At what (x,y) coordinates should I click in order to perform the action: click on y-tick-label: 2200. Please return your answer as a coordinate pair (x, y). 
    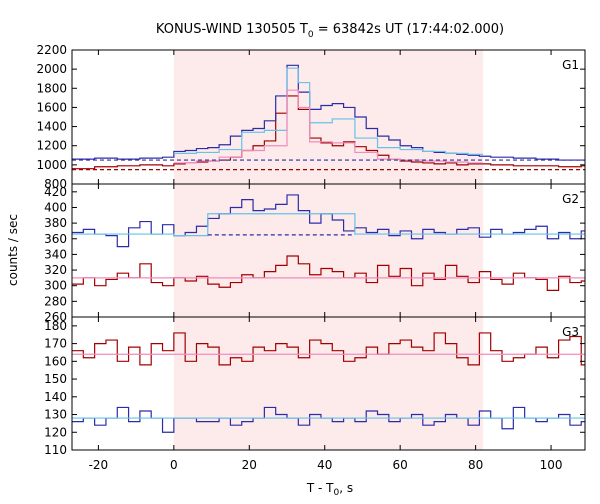
    Looking at the image, I should click on (51, 50).